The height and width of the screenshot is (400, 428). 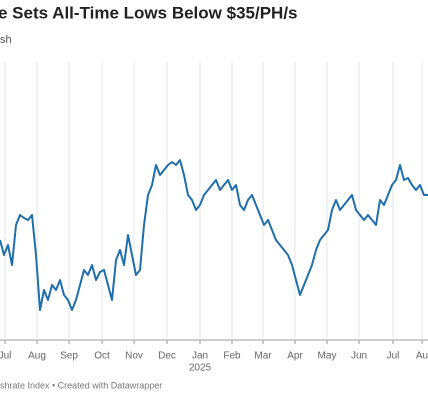 I want to click on x-tick-label: May, so click(x=327, y=356).